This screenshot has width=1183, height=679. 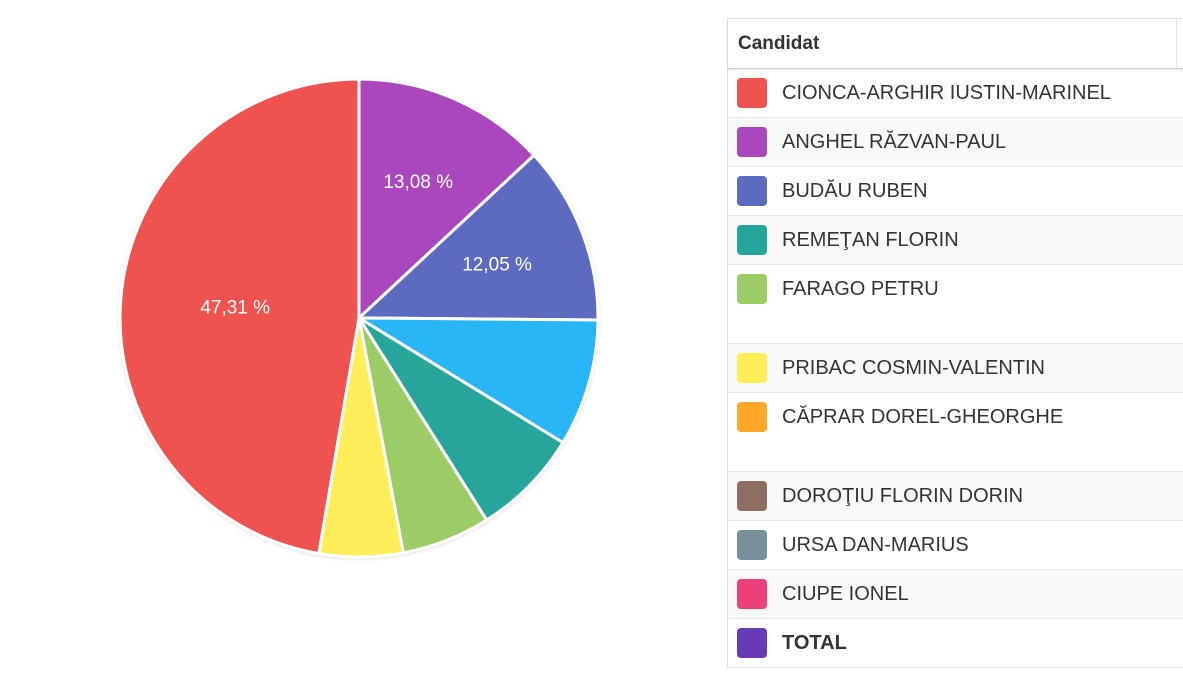 I want to click on legend-row: BUDĂU RUBEN, so click(x=955, y=190).